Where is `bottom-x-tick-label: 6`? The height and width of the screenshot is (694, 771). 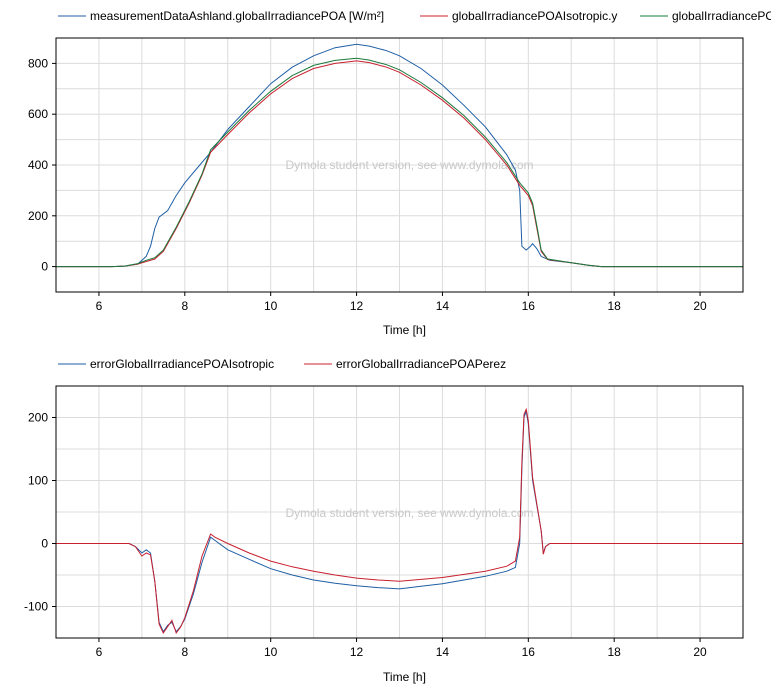 bottom-x-tick-label: 6 is located at coordinates (99, 652).